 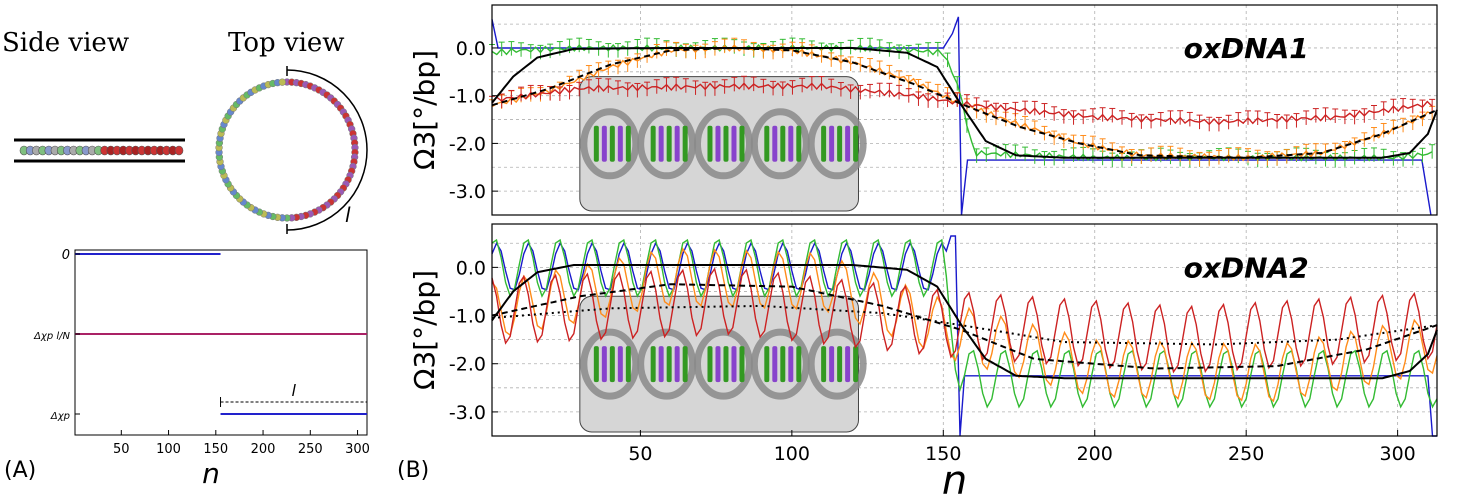 I want to click on y-tick-label: 0, so click(x=66, y=255).